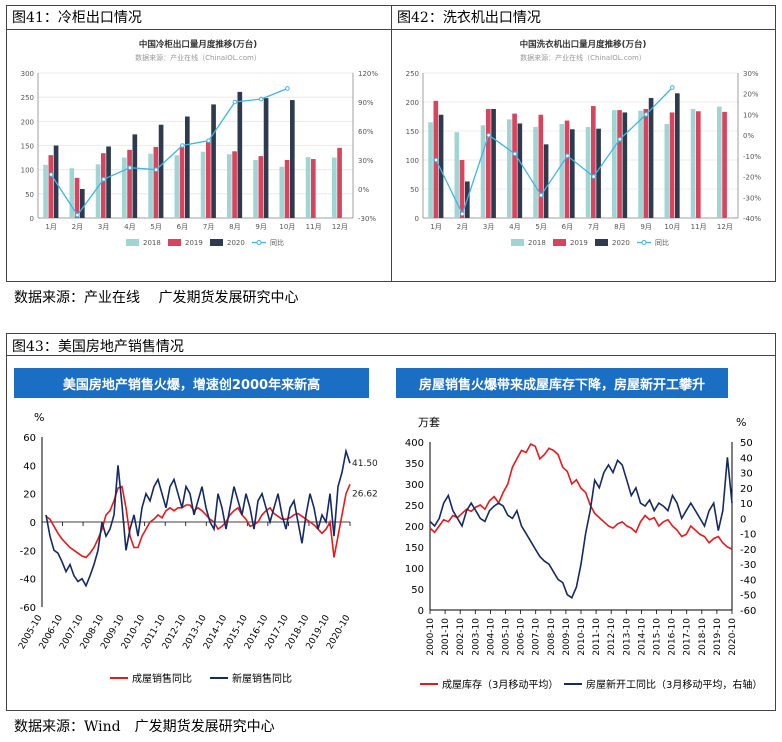  What do you see at coordinates (182, 227) in the screenshot?
I see `fig41-xtick: 6月` at bounding box center [182, 227].